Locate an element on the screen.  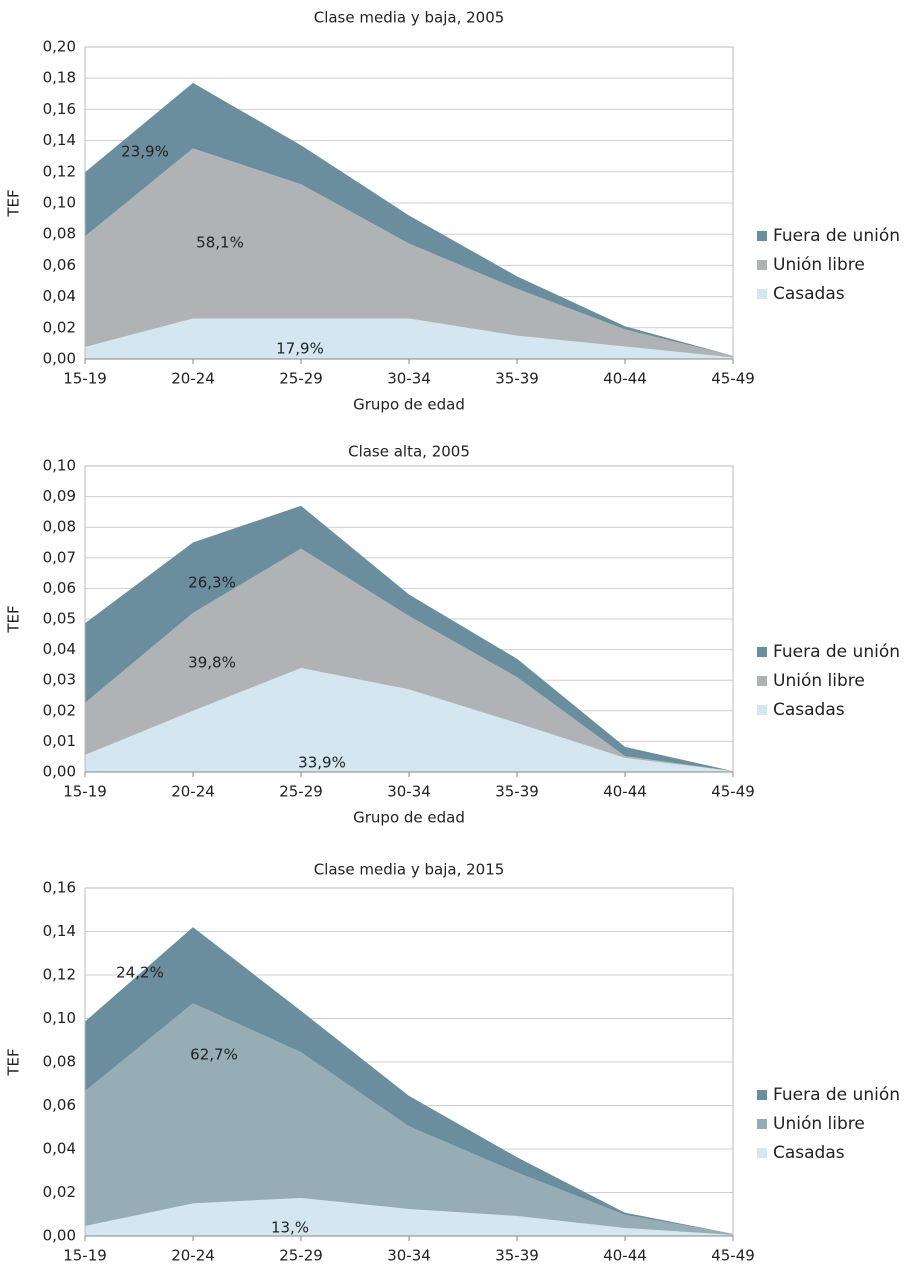
chart-title: Clase media y baja, 2005 is located at coordinates (409, 18).